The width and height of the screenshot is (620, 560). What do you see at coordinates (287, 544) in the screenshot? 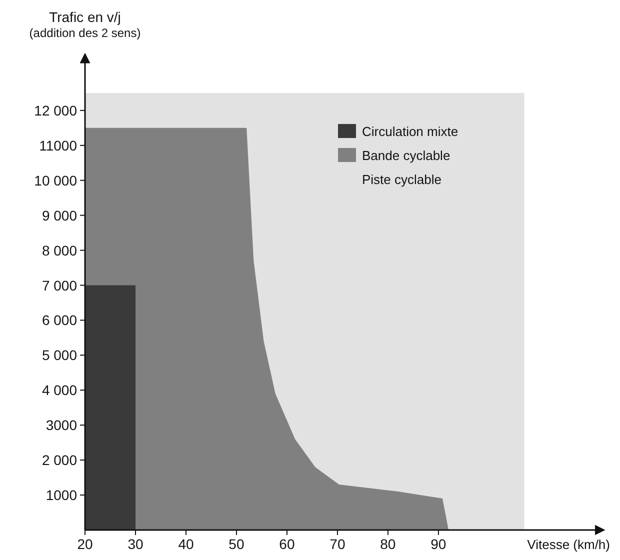
I see `x-tick-label: 60` at bounding box center [287, 544].